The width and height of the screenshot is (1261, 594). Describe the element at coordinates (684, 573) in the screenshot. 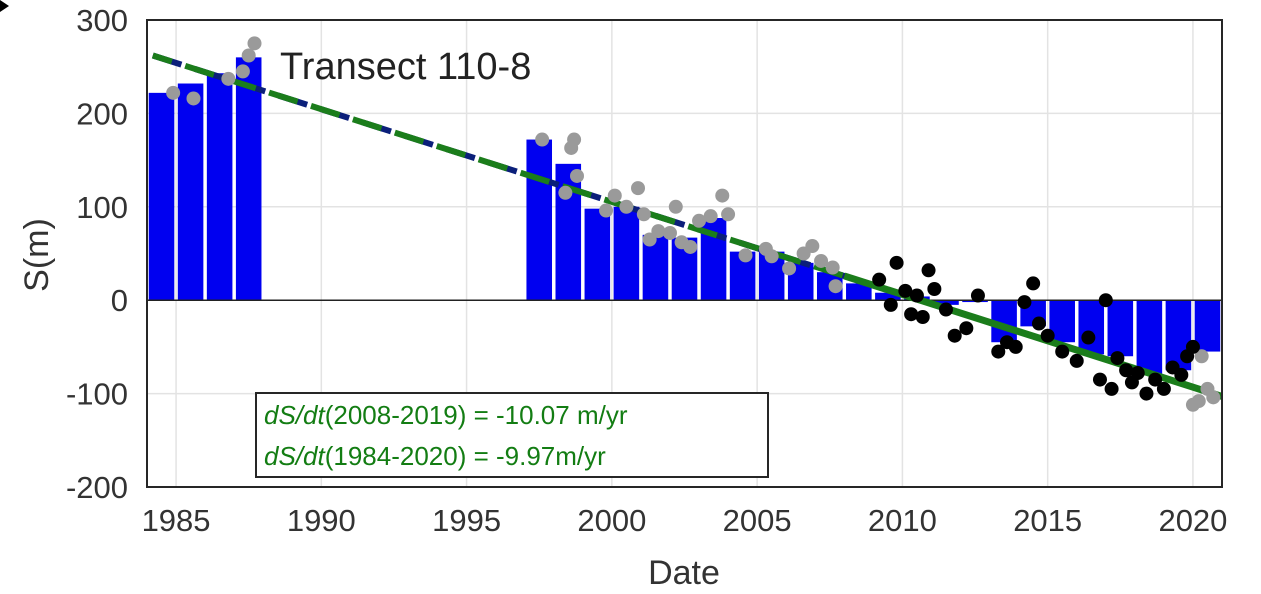

I see `x-axis-label: Date` at that location.